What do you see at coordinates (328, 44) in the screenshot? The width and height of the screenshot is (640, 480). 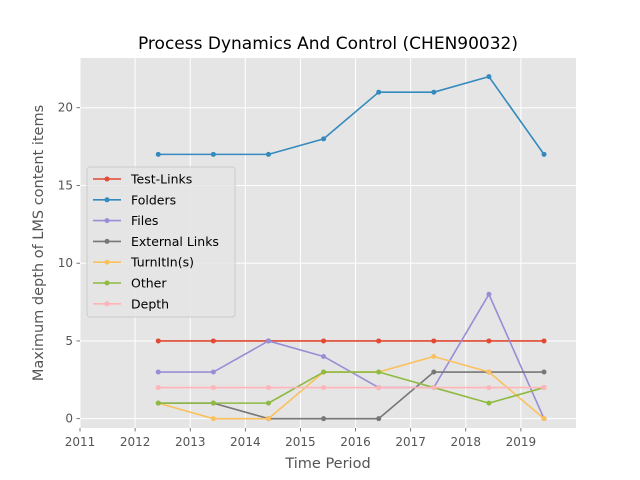 I see `chart-title: Process Dynamics And Control (CHEN90032)` at bounding box center [328, 44].